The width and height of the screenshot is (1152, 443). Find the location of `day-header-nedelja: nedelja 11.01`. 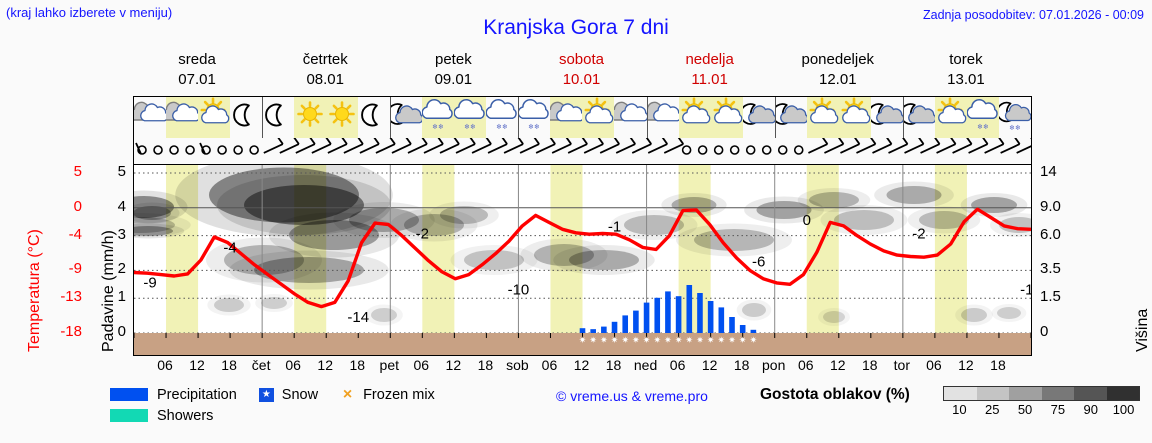

day-header-nedelja: nedelja 11.01 is located at coordinates (710, 72).